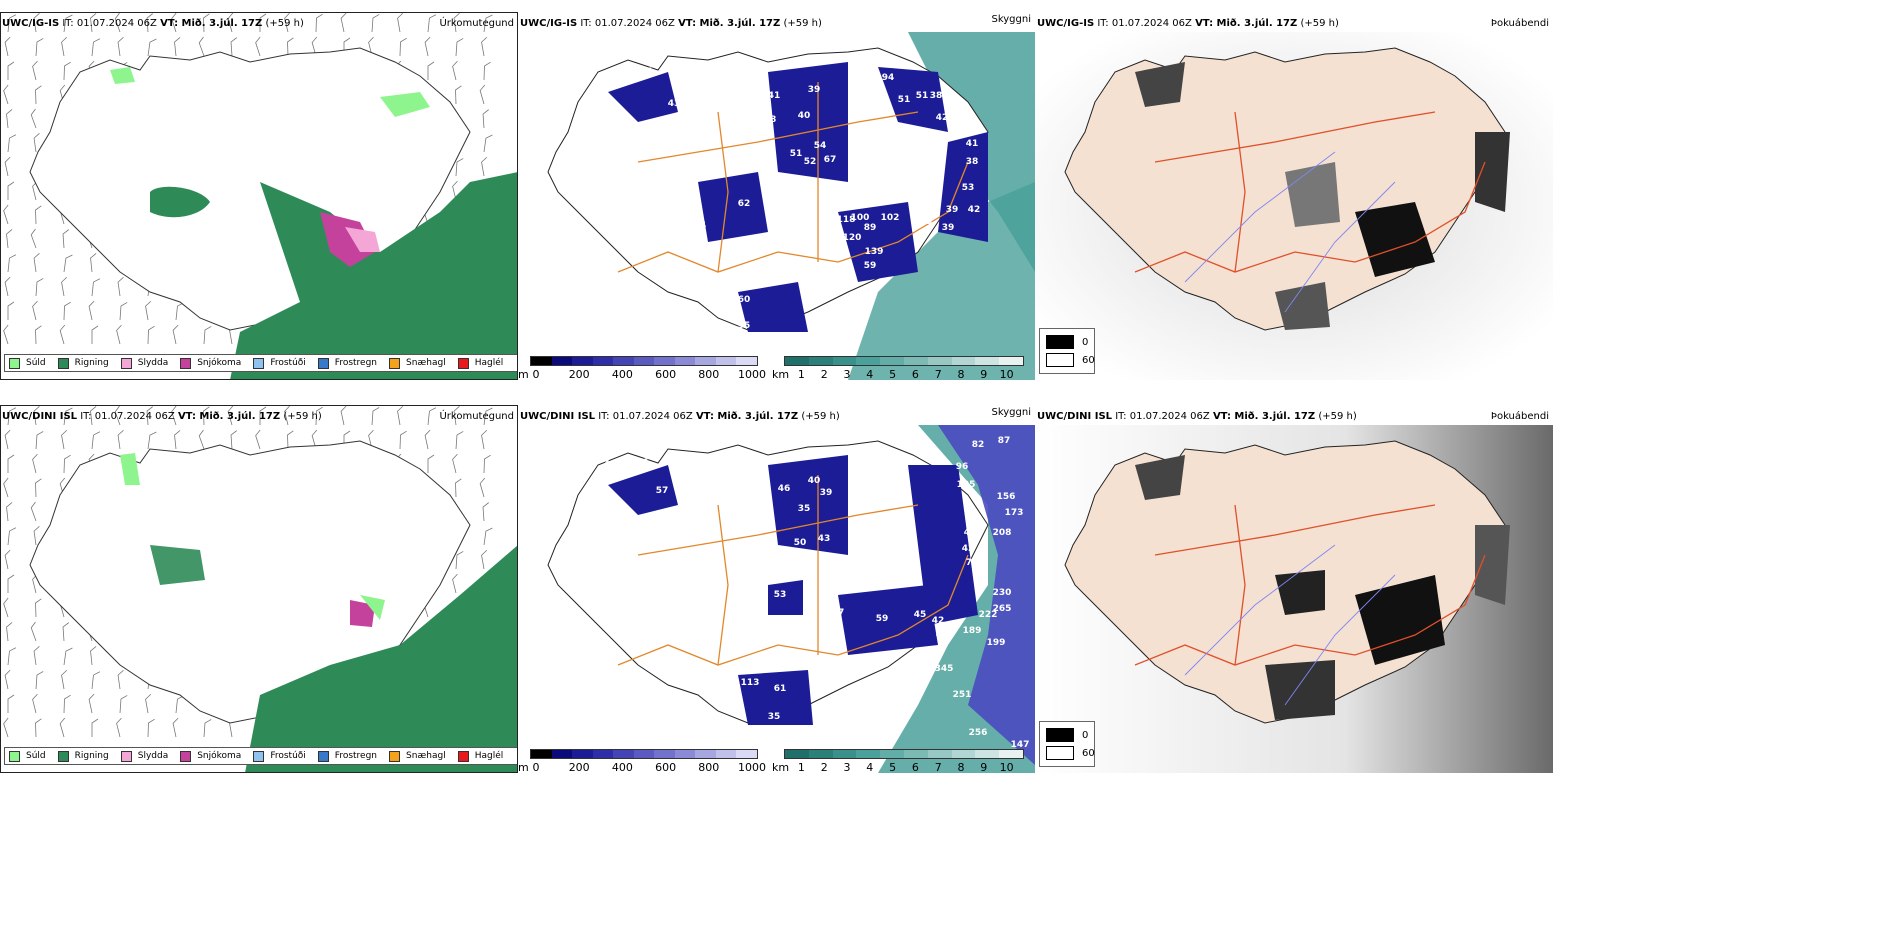 This screenshot has height=950, width=1900. Describe the element at coordinates (922, 96) in the screenshot. I see `cloud-base-label: 51` at that location.